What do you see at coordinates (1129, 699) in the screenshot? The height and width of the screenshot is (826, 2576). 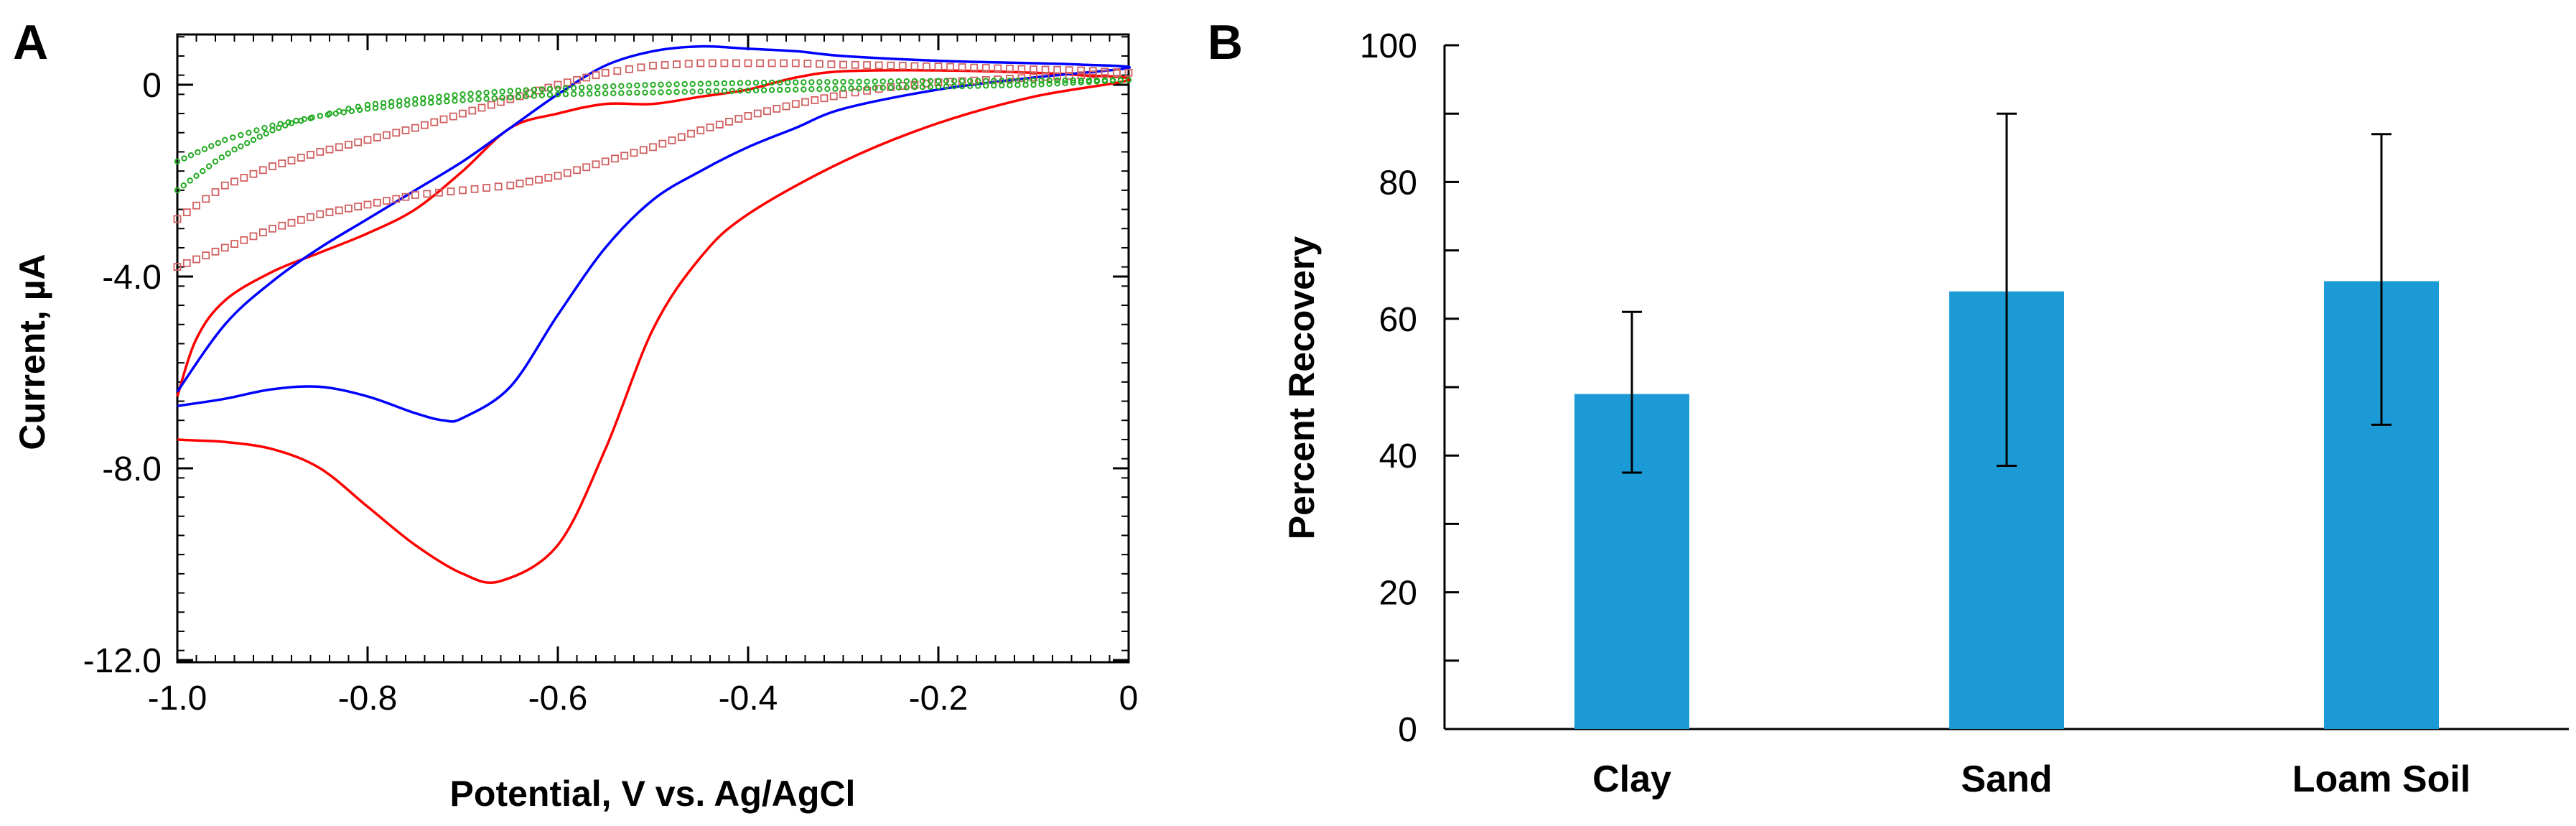 I see `x-tick-label: 0` at bounding box center [1129, 699].